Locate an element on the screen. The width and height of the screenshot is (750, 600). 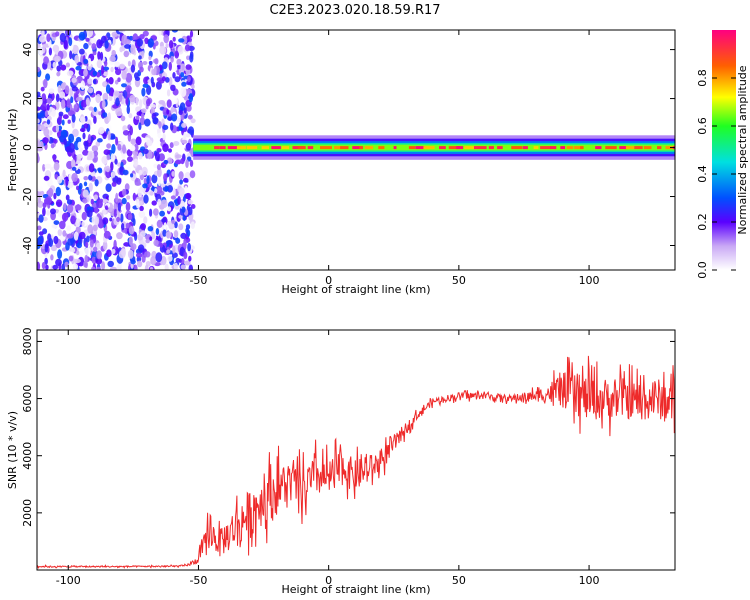
colorbar-tick-label: 0.6 is located at coordinates (702, 126).